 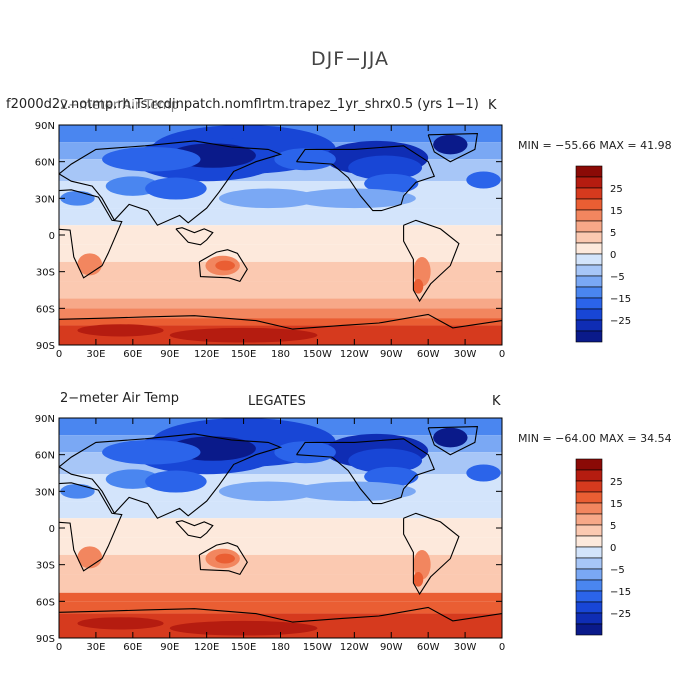 I want to click on colorbar-label: 5, so click(x=613, y=233).